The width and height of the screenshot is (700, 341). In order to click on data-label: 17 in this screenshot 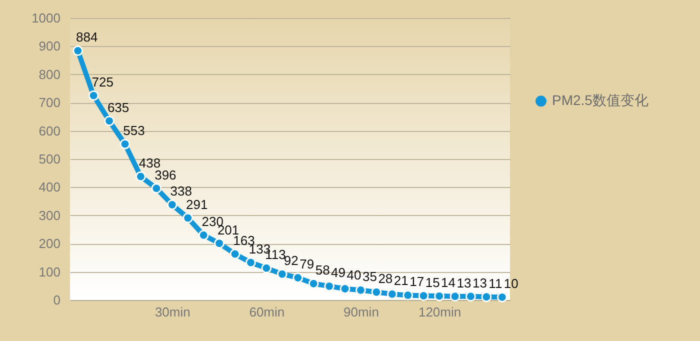, I will do `click(417, 282)`.